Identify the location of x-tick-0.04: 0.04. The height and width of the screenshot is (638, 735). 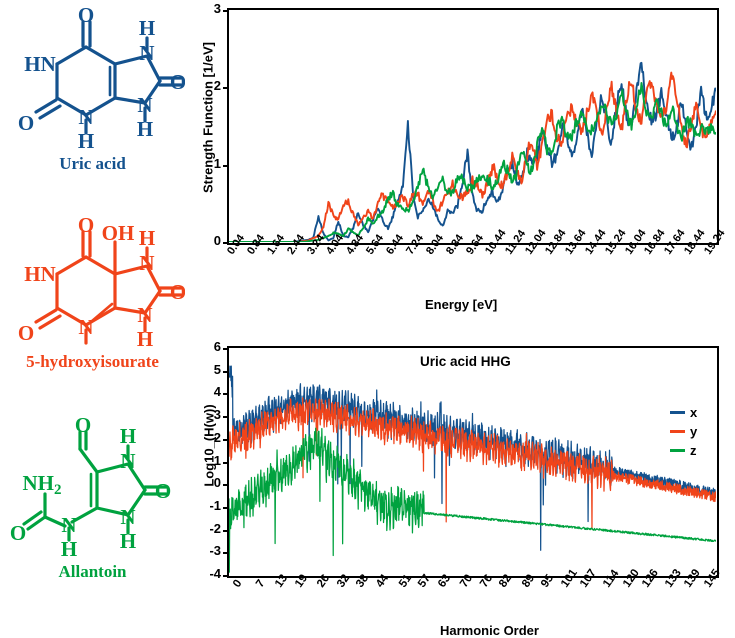
(236, 244).